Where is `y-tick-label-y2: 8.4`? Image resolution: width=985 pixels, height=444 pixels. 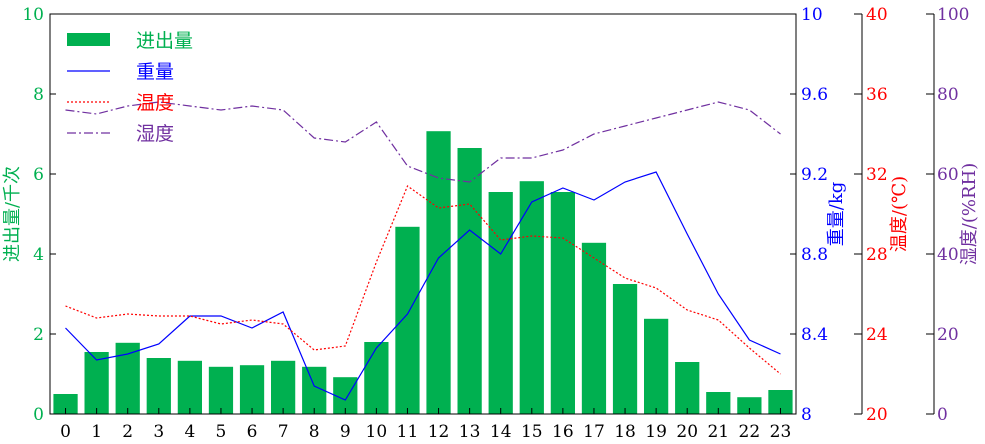
y-tick-label-y2: 8.4 is located at coordinates (814, 335).